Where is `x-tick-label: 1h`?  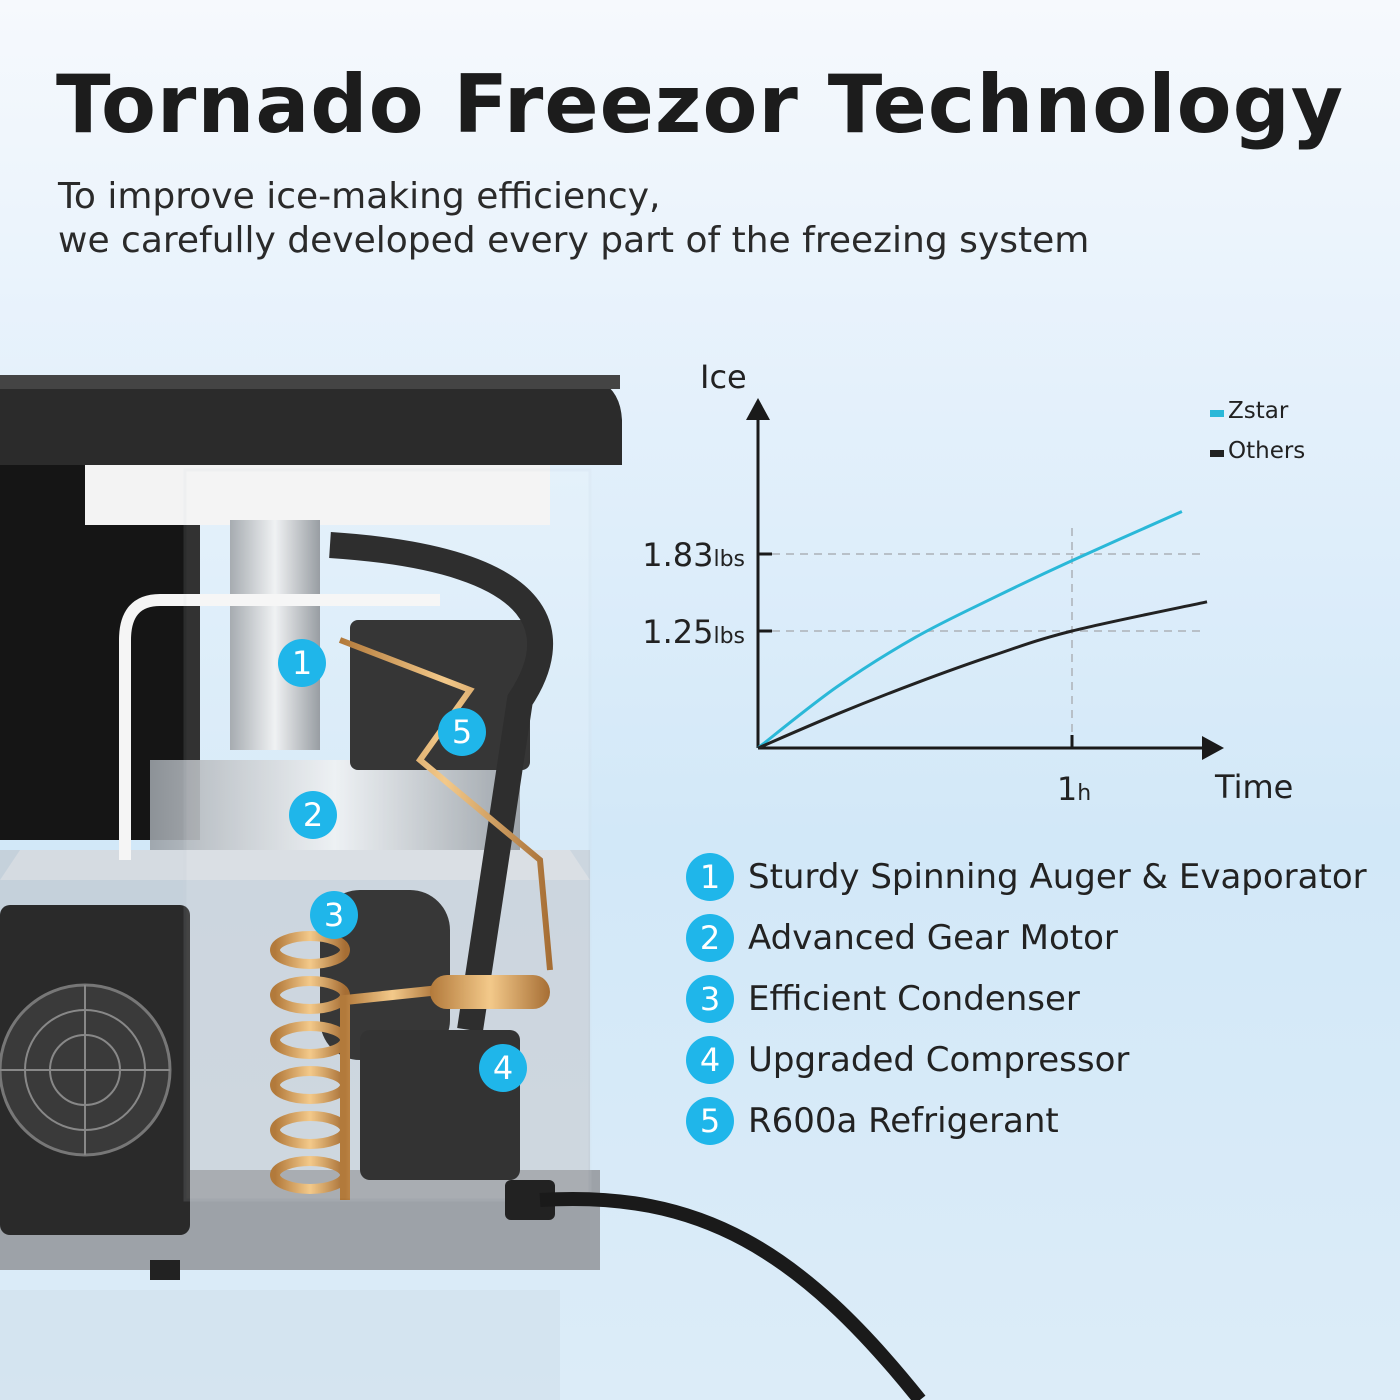
x-tick-label: 1h is located at coordinates (1074, 789).